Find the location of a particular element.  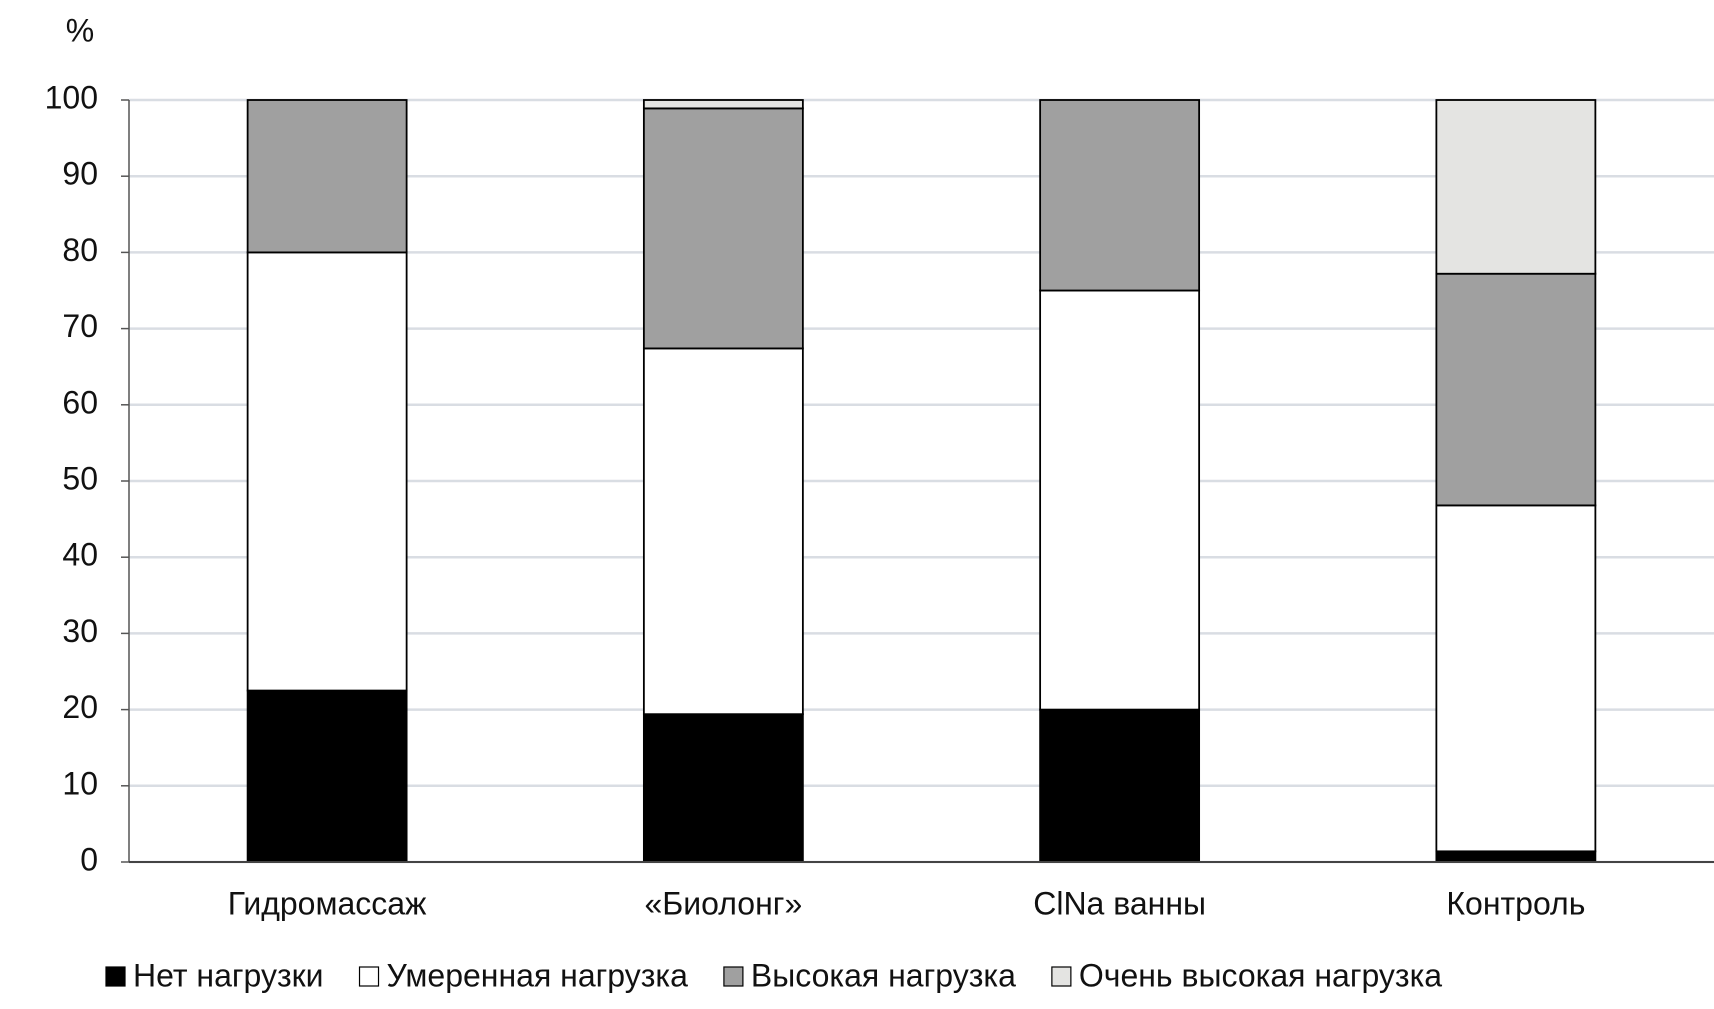

y-tick-label: 30 is located at coordinates (80, 631).